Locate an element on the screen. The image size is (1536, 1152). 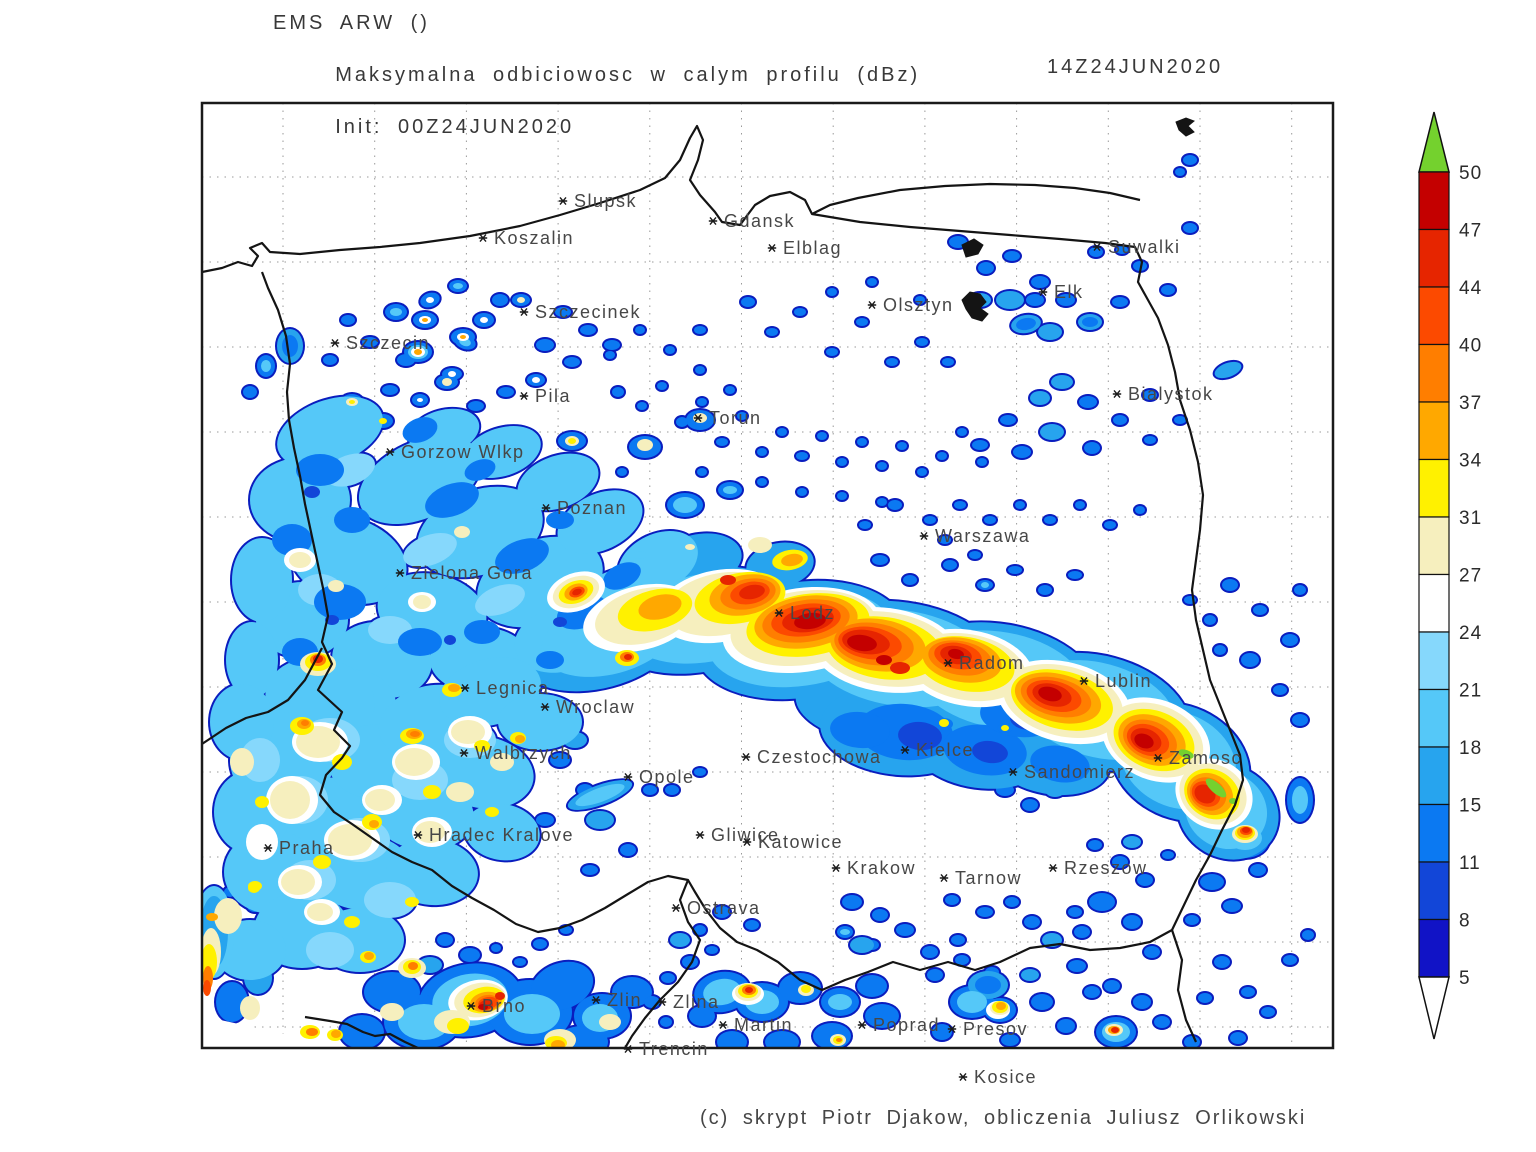
city-label: Zamosc is located at coordinates (1205, 758).